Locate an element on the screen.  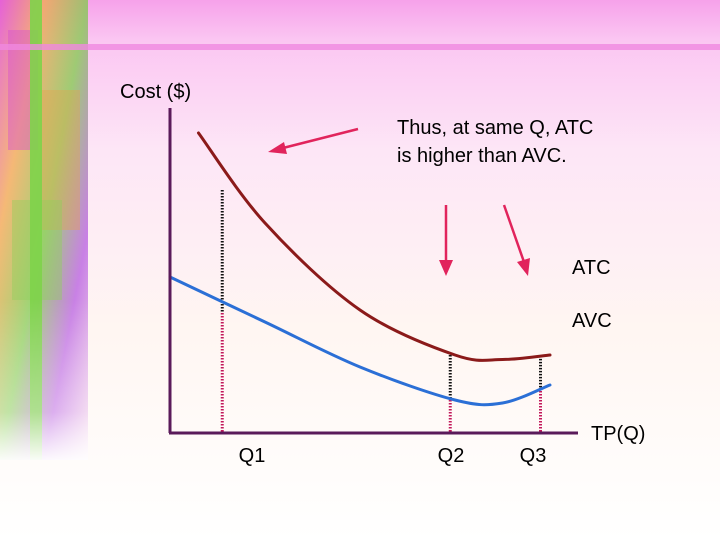
annotation-line-1: Thus, at same Q, ATC is located at coordinates (495, 128).